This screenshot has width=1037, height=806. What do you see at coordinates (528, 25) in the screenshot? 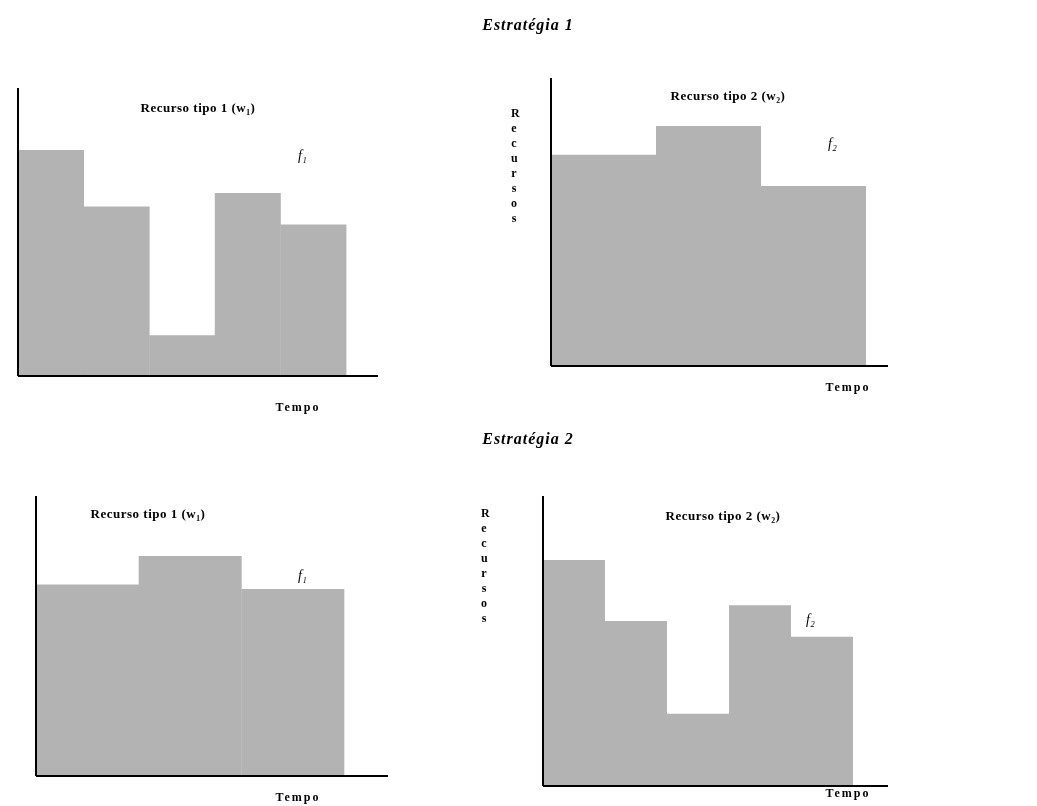
I see `text: Estratégia 1` at bounding box center [528, 25].